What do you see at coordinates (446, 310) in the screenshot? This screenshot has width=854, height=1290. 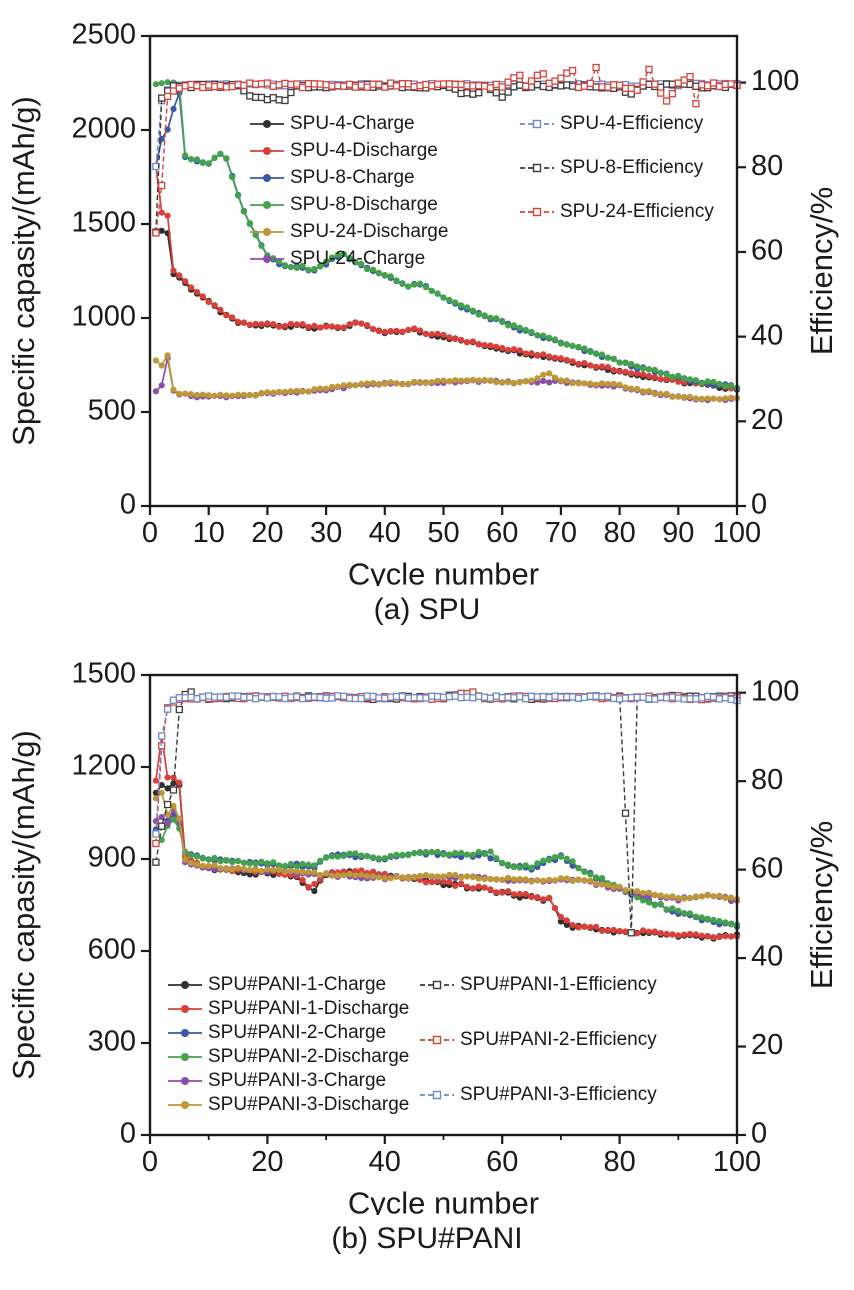 I see `series-SPU-4-Charge` at bounding box center [446, 310].